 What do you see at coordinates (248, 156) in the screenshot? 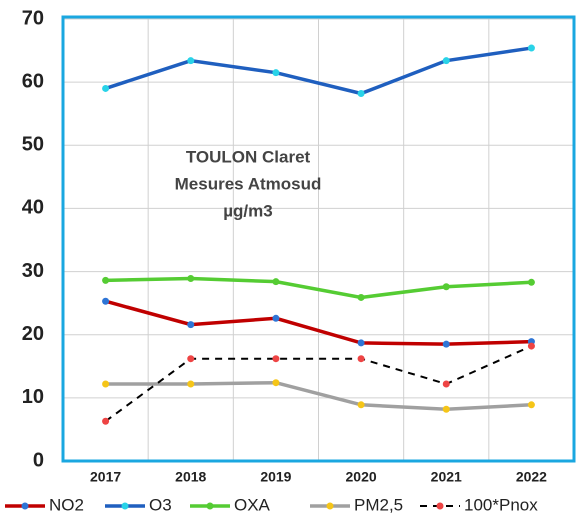
I see `annotation: TOULON Claret` at bounding box center [248, 156].